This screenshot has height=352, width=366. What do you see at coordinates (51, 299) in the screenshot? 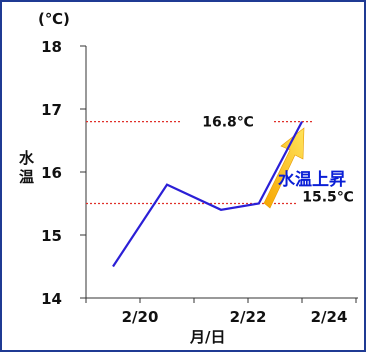
I see `y-tick-label: 14` at bounding box center [51, 299].